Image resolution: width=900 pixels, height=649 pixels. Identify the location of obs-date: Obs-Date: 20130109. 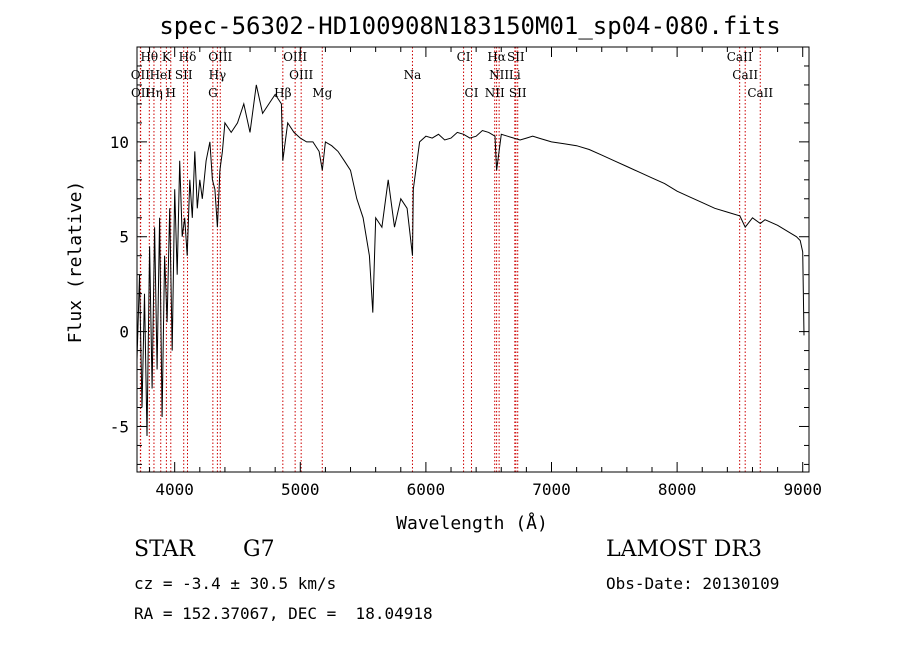
(693, 583).